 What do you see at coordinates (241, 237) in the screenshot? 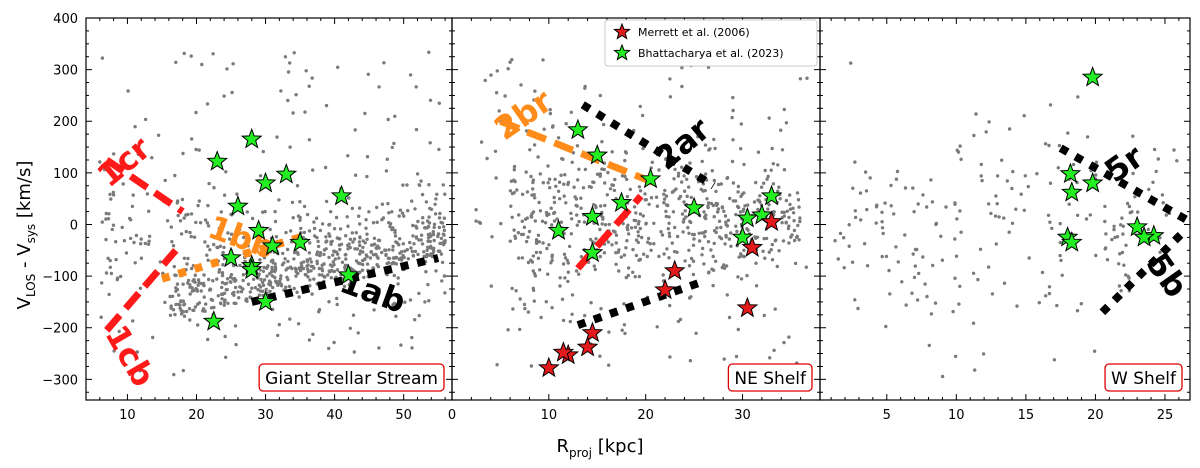
I see `track-label-1bb: 1bb` at bounding box center [241, 237].